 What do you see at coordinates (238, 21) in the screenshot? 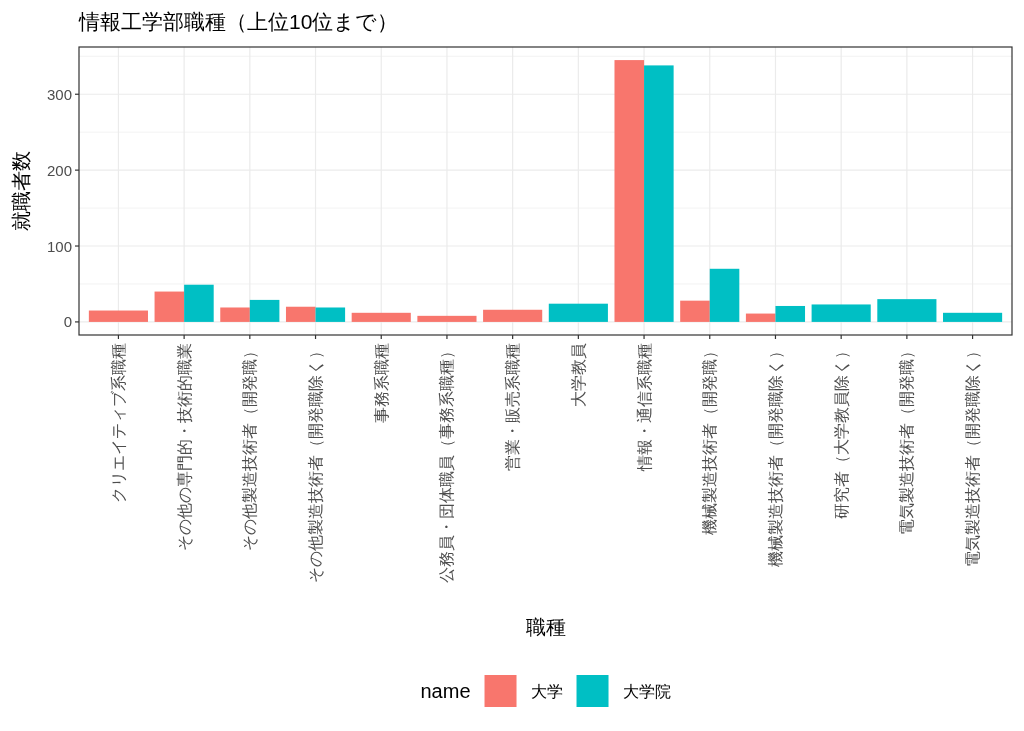
I see `chart-title: 情報工学部職種（上位10位まで）` at bounding box center [238, 21].